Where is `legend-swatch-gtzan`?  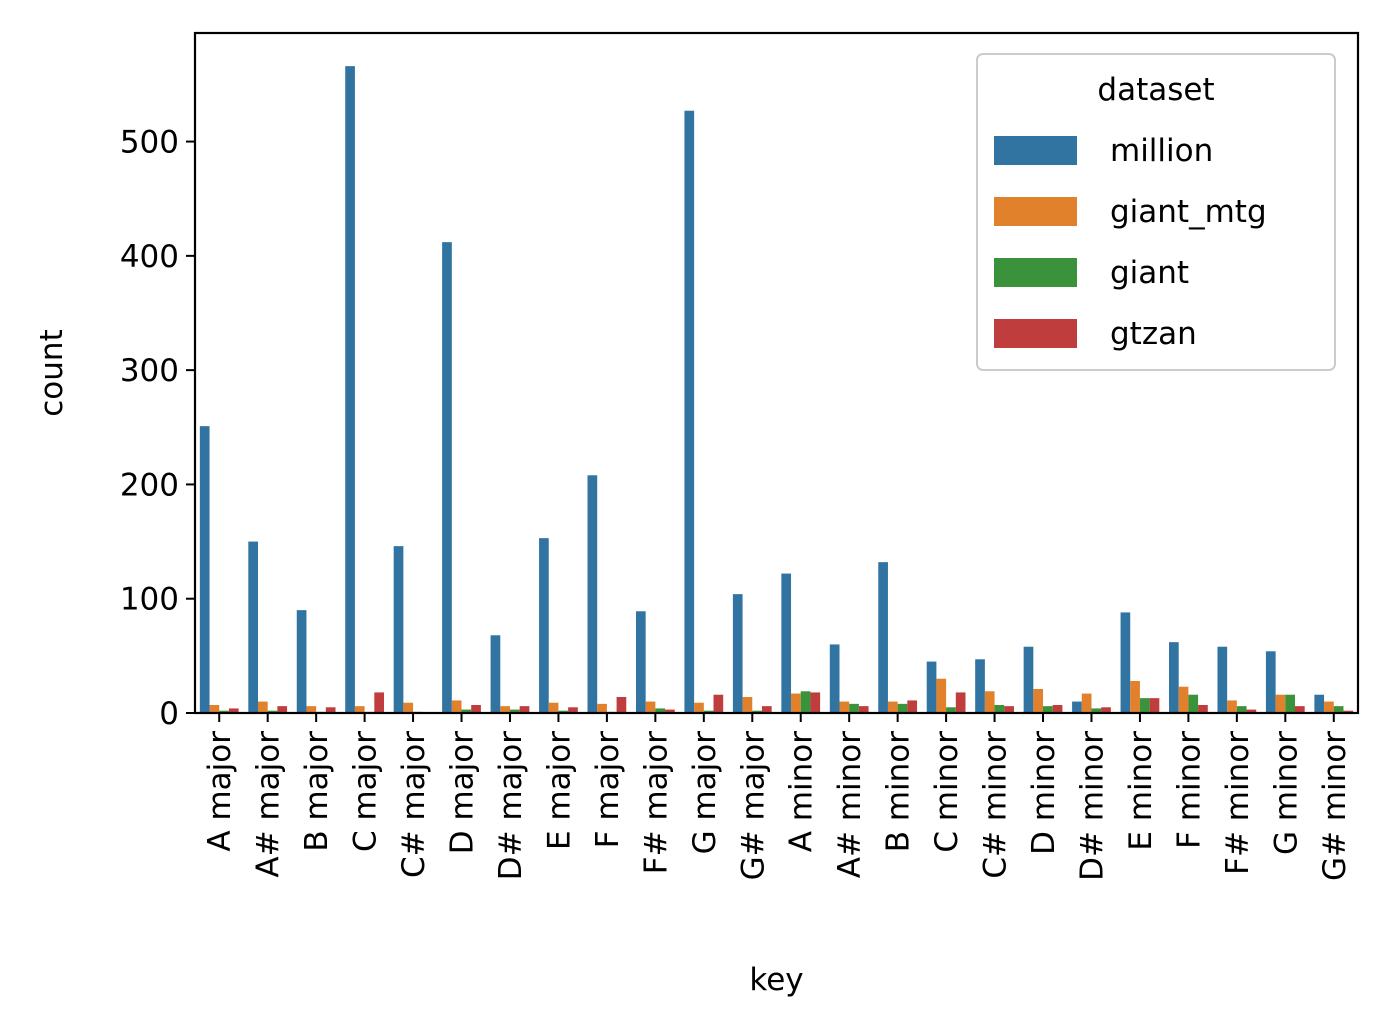 legend-swatch-gtzan is located at coordinates (1035, 333).